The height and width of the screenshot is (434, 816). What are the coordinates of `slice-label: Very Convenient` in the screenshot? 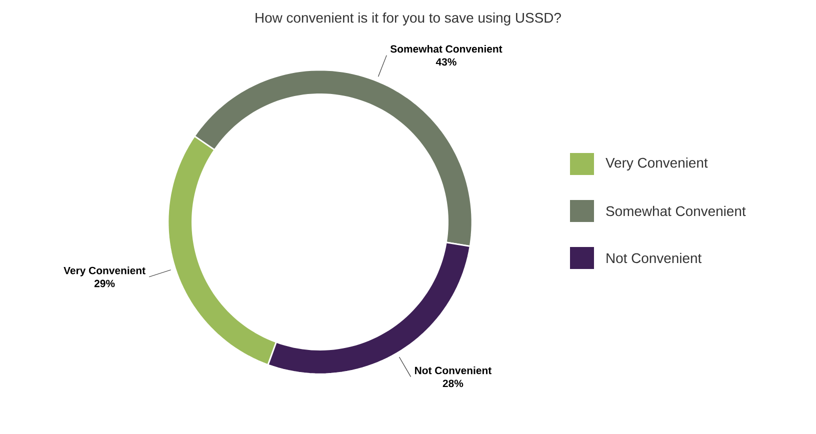 It's located at (105, 271).